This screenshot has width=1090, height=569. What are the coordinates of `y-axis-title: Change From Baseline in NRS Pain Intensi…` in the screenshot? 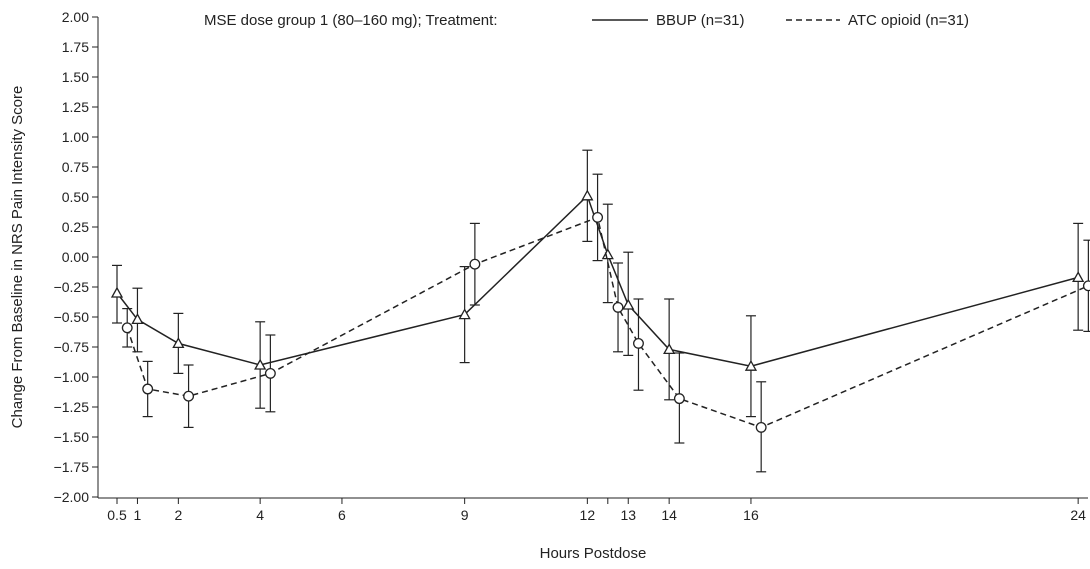 It's located at (17, 257).